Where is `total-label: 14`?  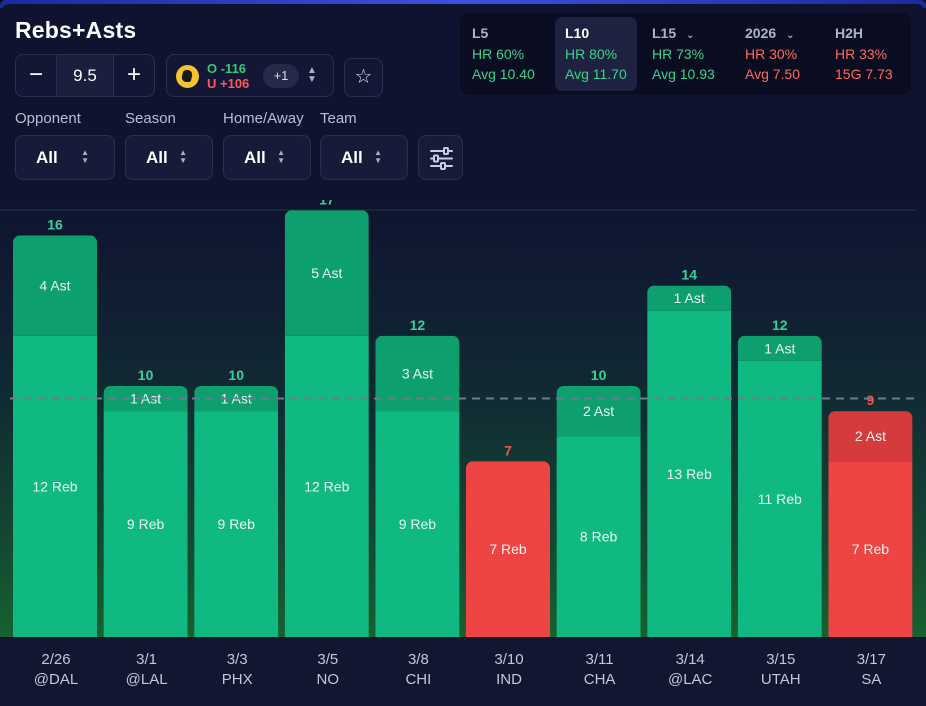
total-label: 14 is located at coordinates (689, 275).